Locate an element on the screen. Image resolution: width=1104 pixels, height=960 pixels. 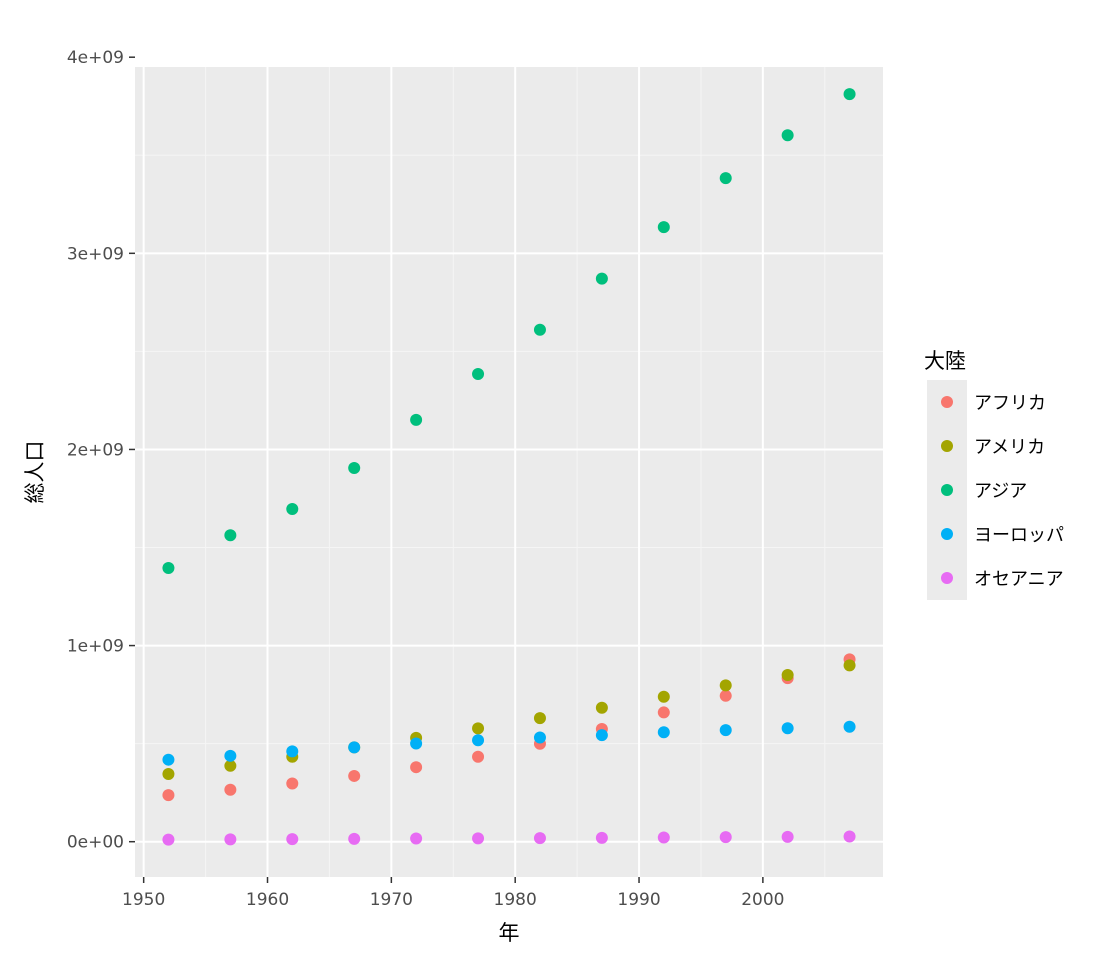
y-tick-label: 1e+09 is located at coordinates (95, 647).